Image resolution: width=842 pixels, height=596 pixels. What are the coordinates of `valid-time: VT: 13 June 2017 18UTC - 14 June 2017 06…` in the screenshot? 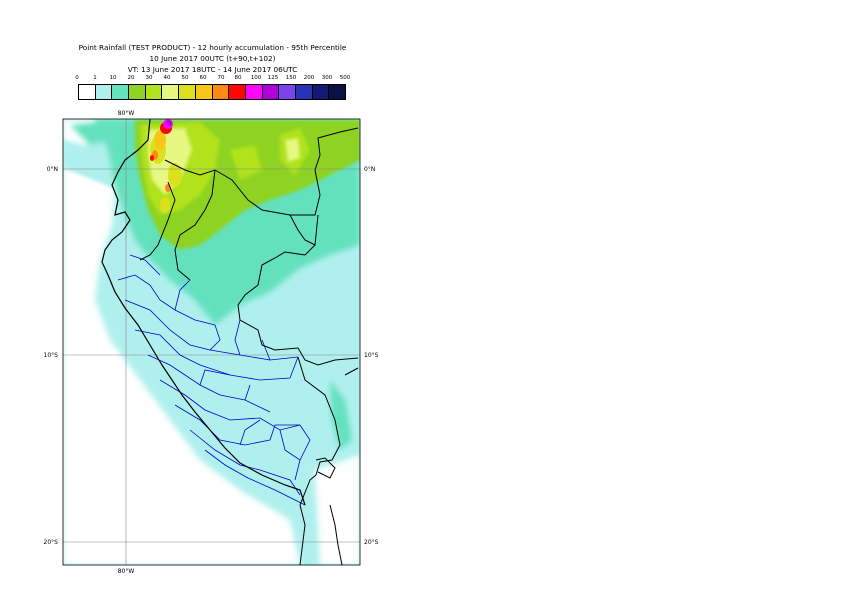 It's located at (212, 69).